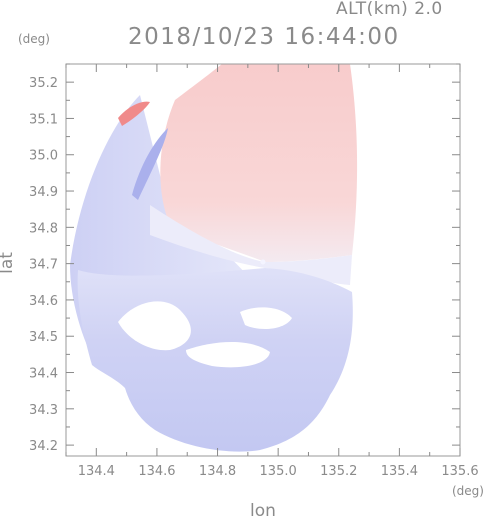  I want to click on x-tick-label: 135.2, so click(338, 471).